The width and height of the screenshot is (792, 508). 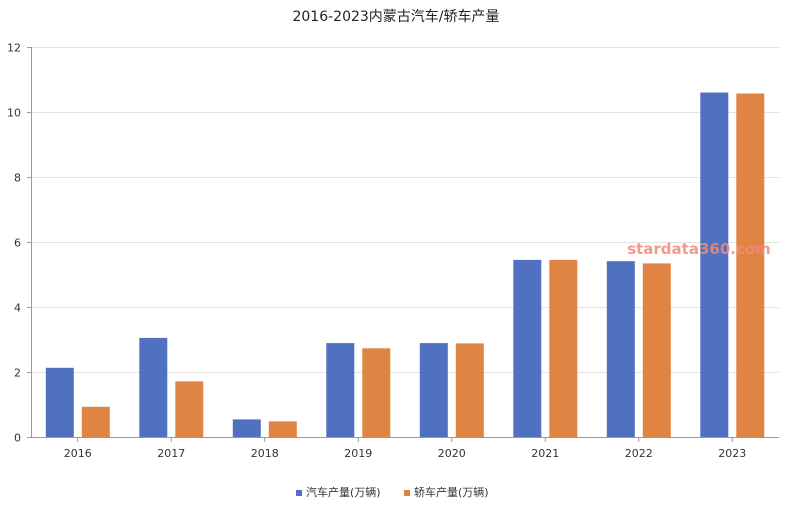 I want to click on y-tick-label: 10, so click(x=14, y=113).